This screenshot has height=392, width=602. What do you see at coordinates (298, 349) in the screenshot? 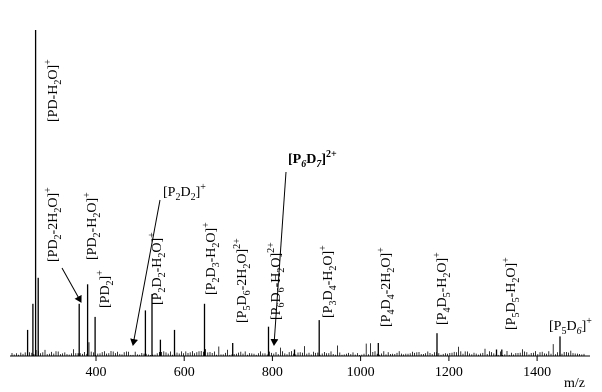
I see `baseline-noise` at bounding box center [298, 349].